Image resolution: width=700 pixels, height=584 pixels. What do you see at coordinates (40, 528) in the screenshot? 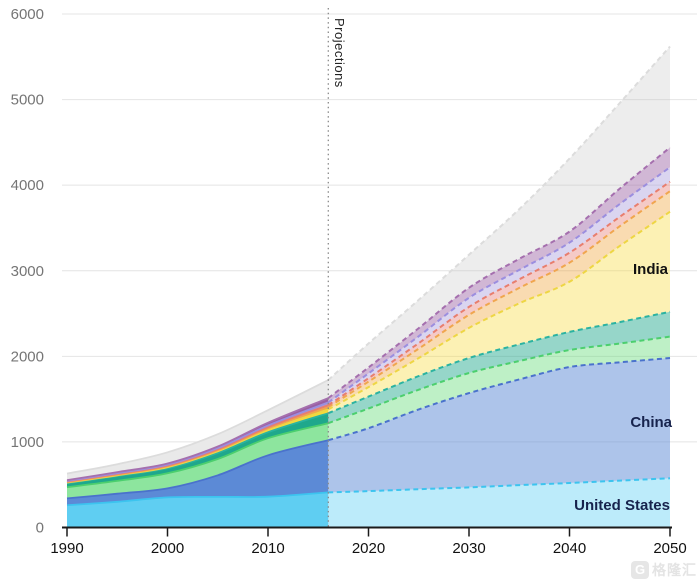
I see `y-tick-label: 0` at bounding box center [40, 528].